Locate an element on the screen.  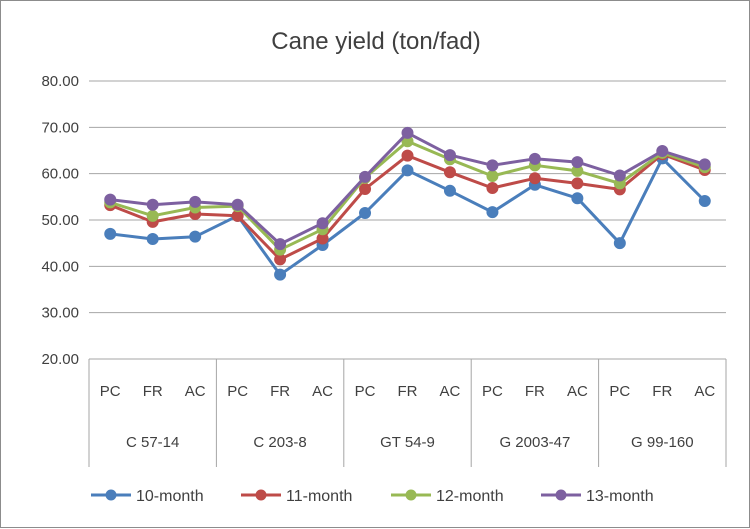
y-tick-label: 40.00 is located at coordinates (60, 266).